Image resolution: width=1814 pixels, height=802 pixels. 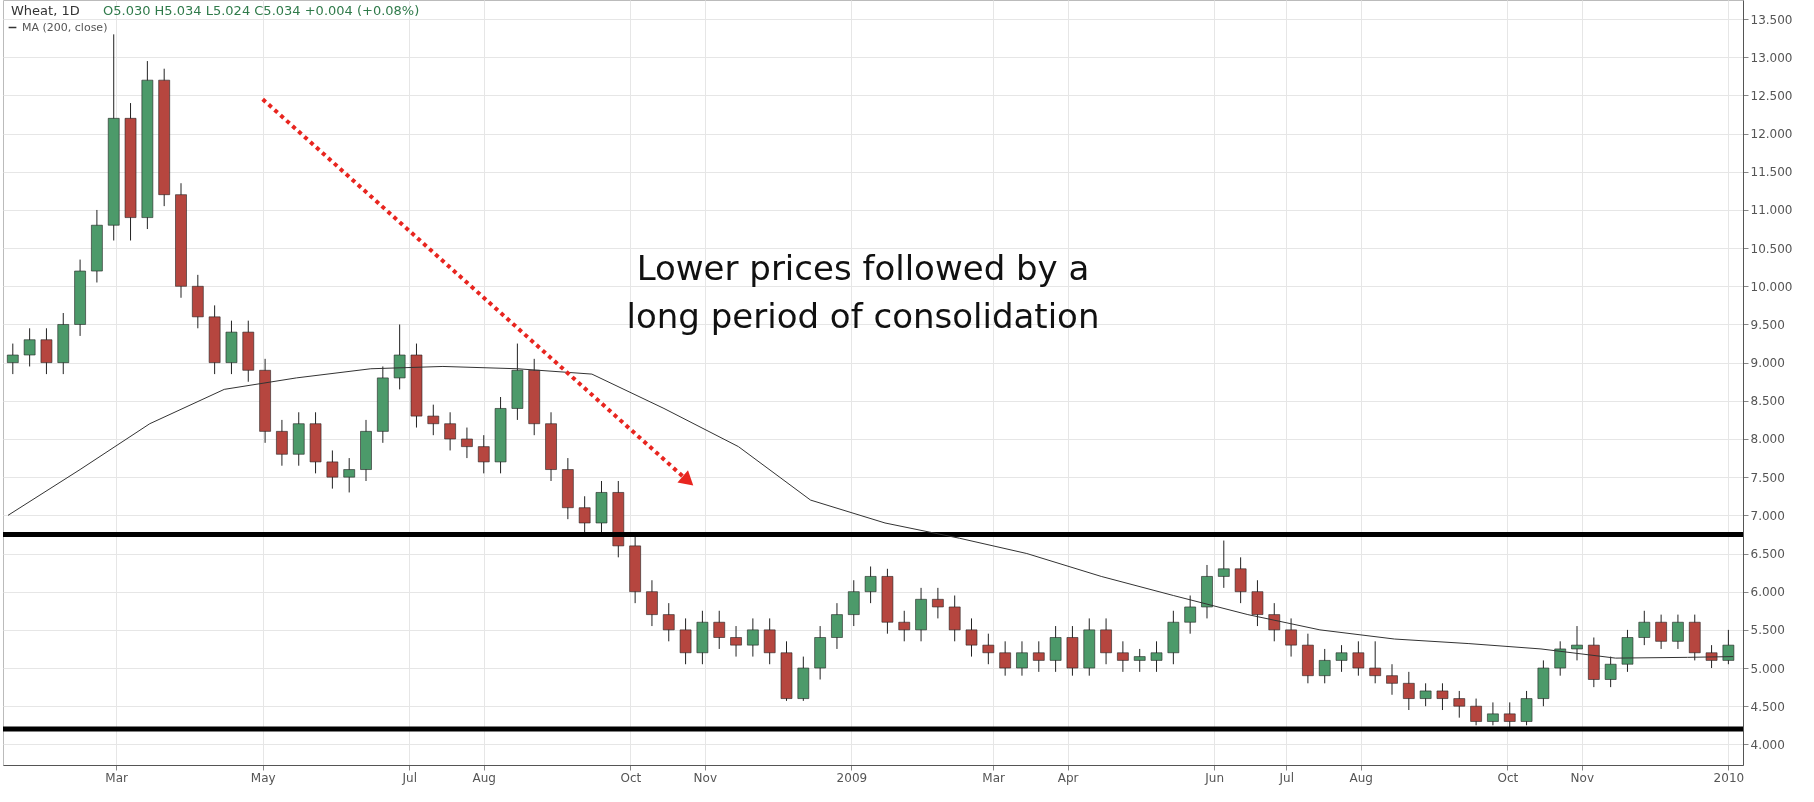 I want to click on y-tick-label: 6.500, so click(x=1767, y=554).